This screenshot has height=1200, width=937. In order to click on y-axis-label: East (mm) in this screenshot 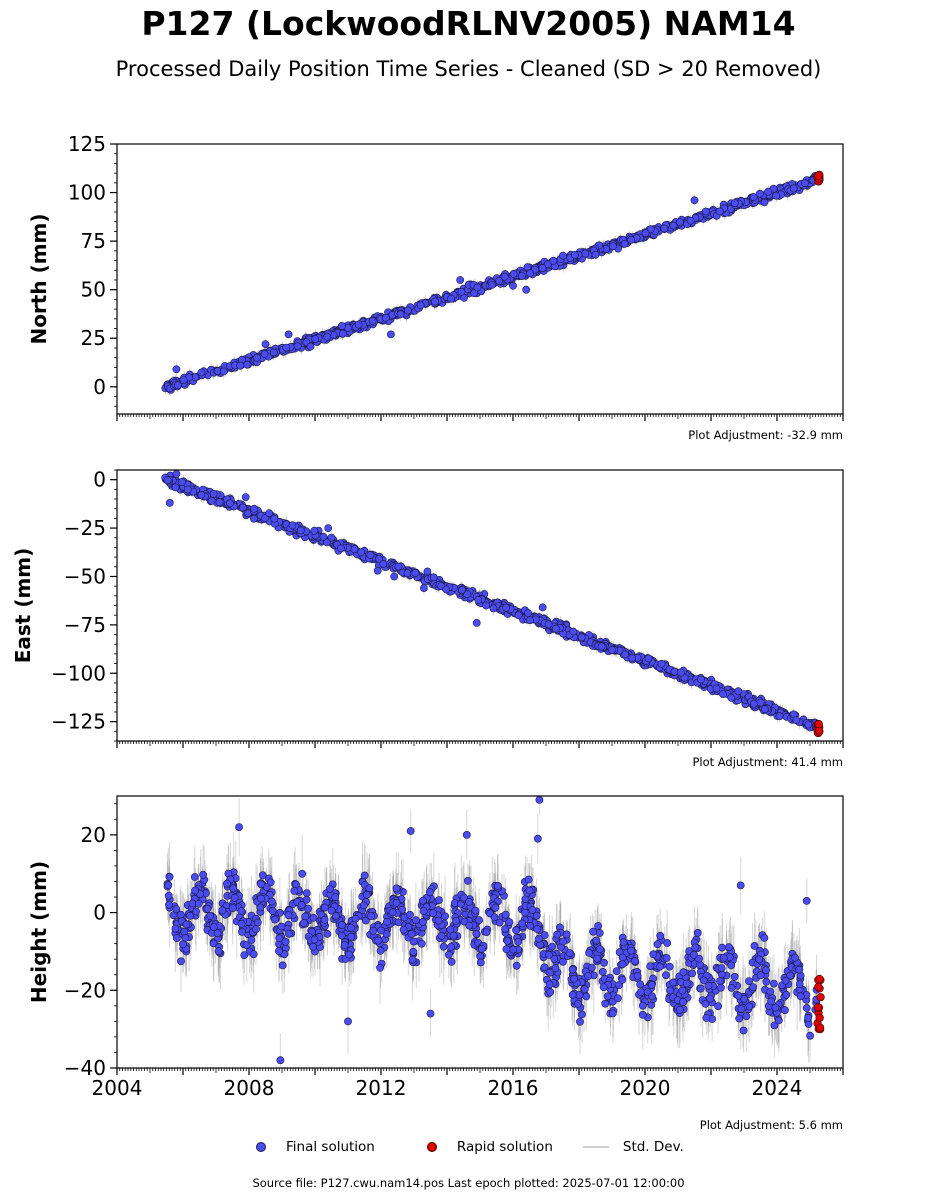, I will do `click(23, 606)`.